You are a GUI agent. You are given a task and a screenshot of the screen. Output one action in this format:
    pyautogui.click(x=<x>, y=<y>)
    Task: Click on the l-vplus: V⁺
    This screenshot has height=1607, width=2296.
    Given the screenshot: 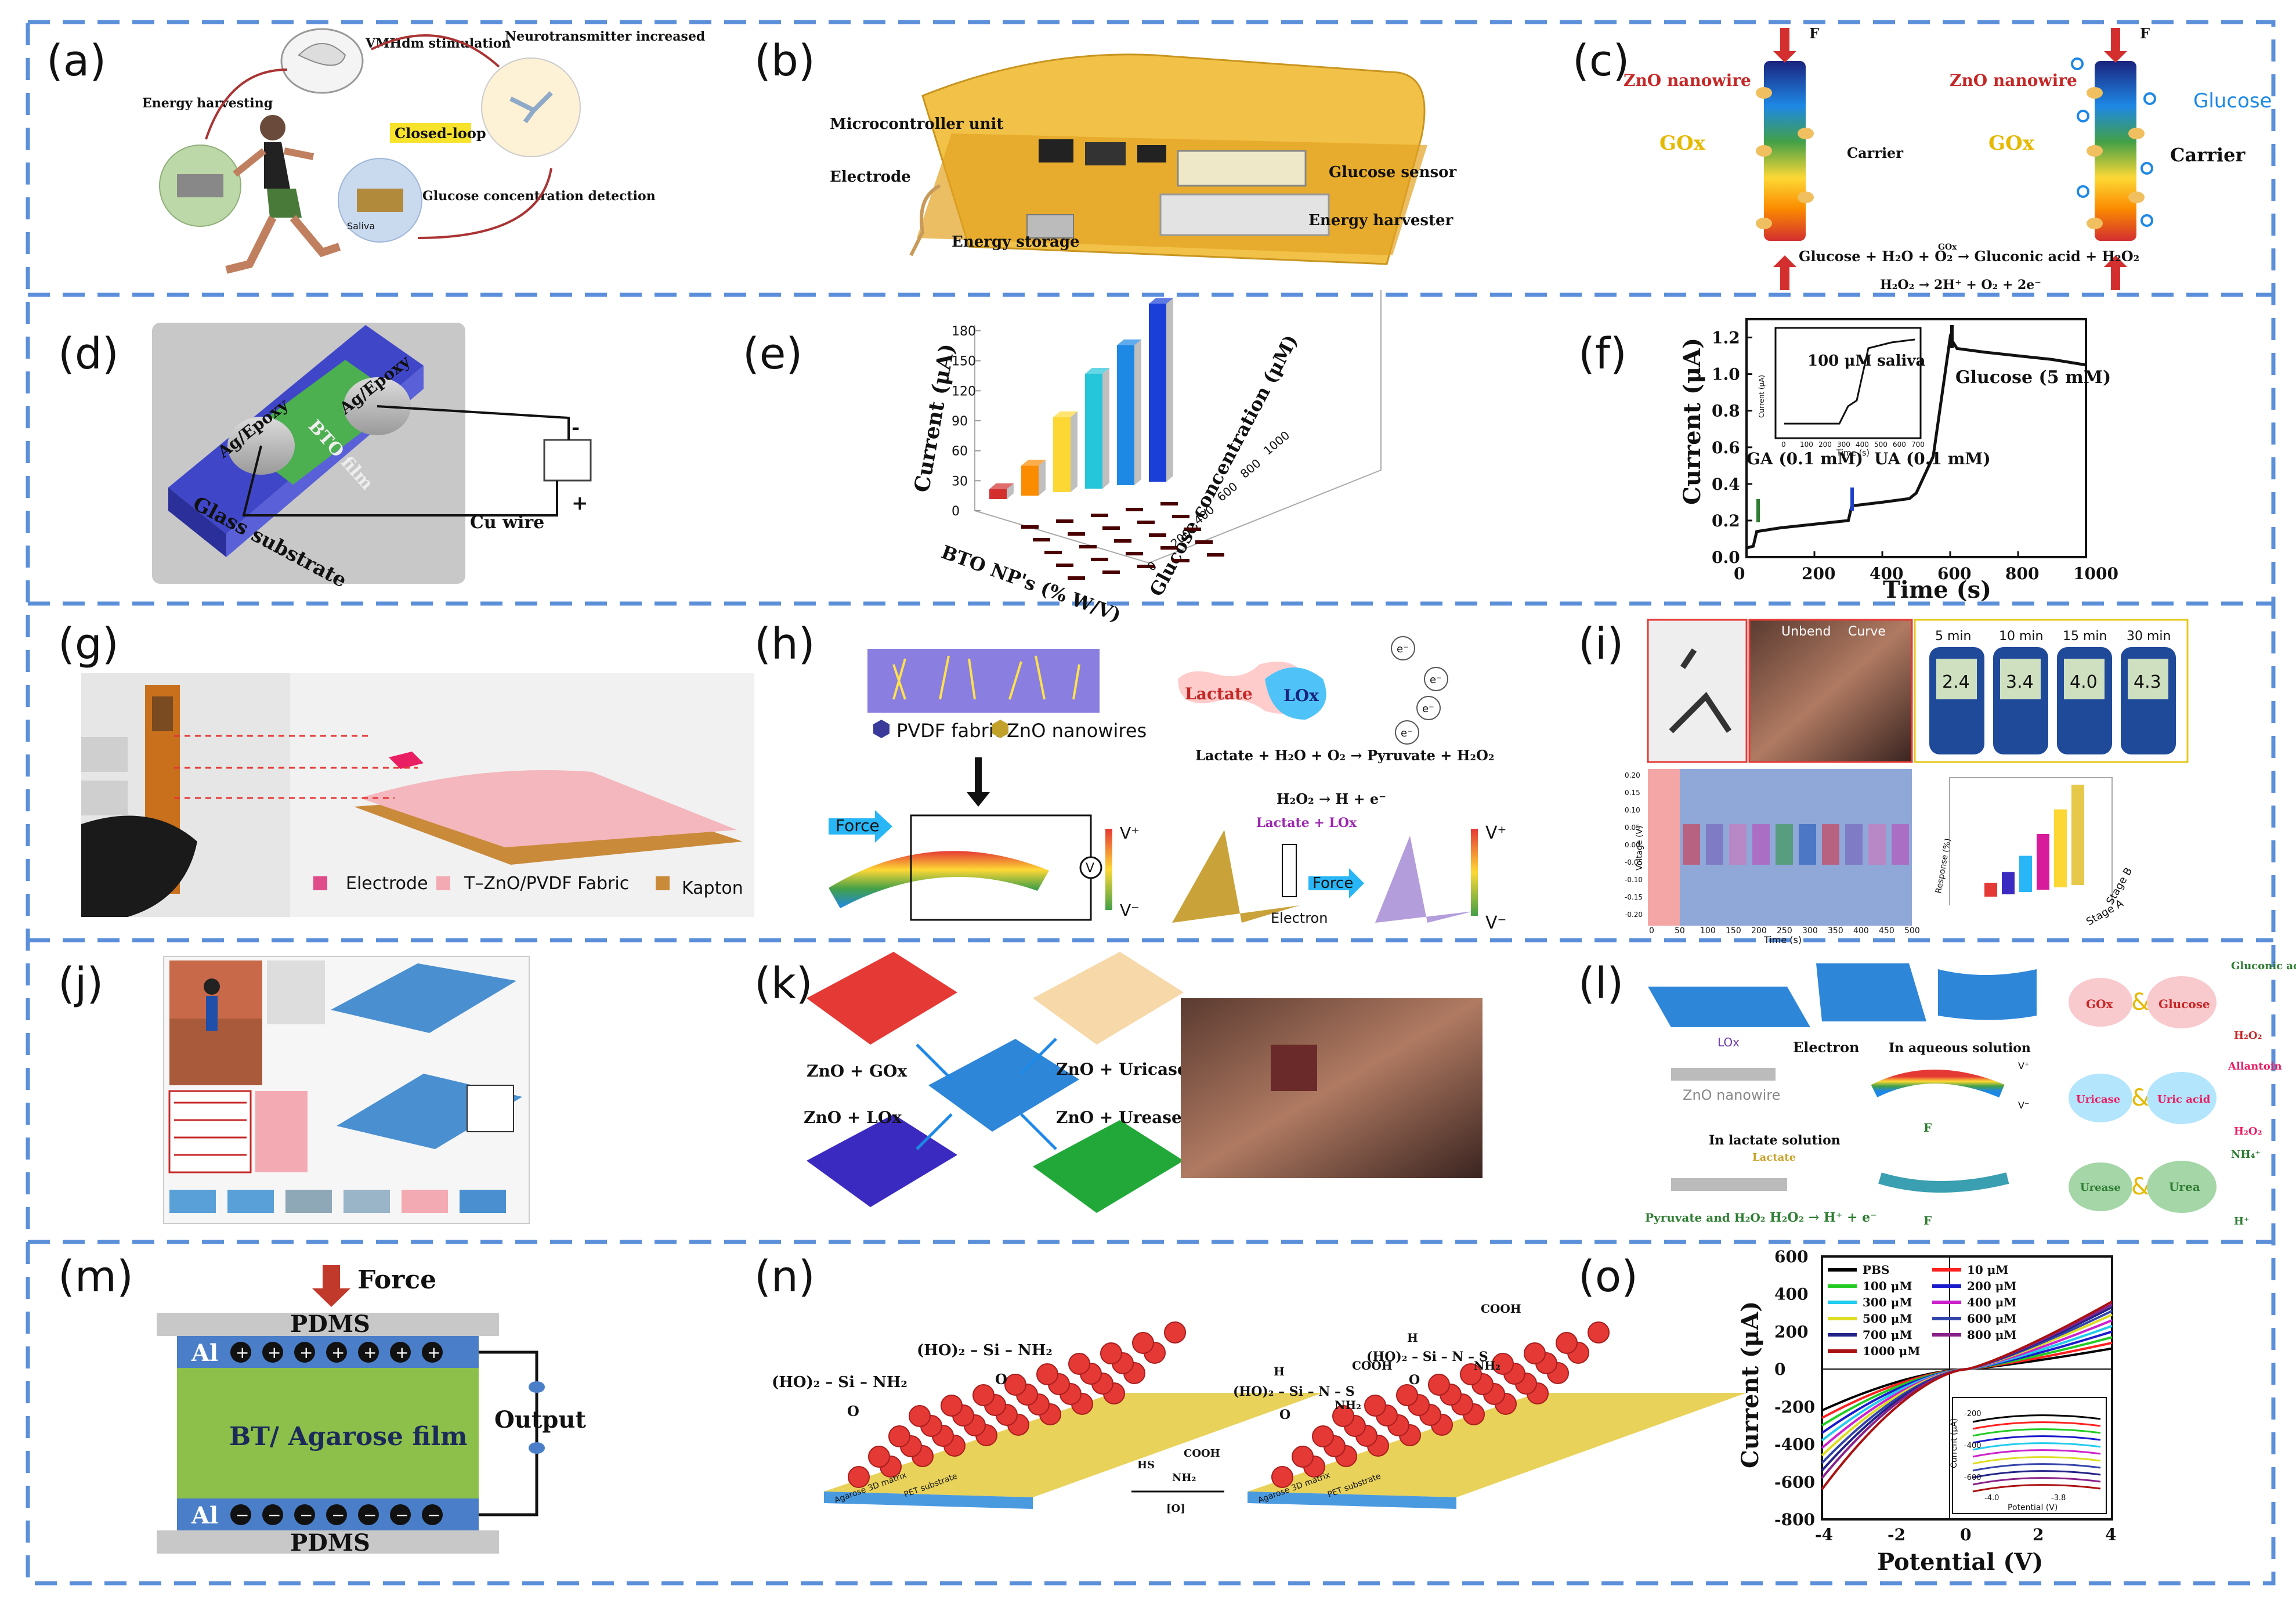 What is the action you would take?
    pyautogui.click(x=2023, y=1065)
    